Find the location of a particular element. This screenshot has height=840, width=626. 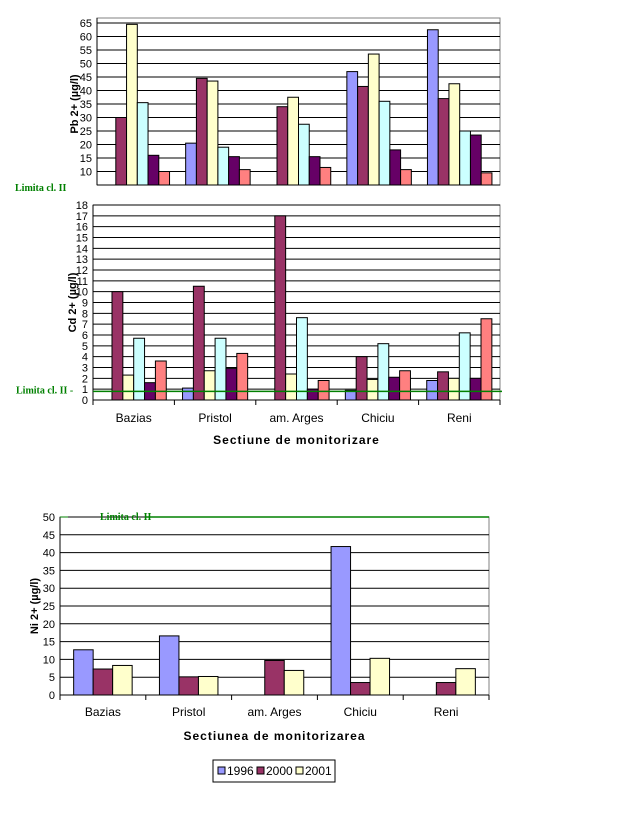

legend-label: 2001 is located at coordinates (318, 771).